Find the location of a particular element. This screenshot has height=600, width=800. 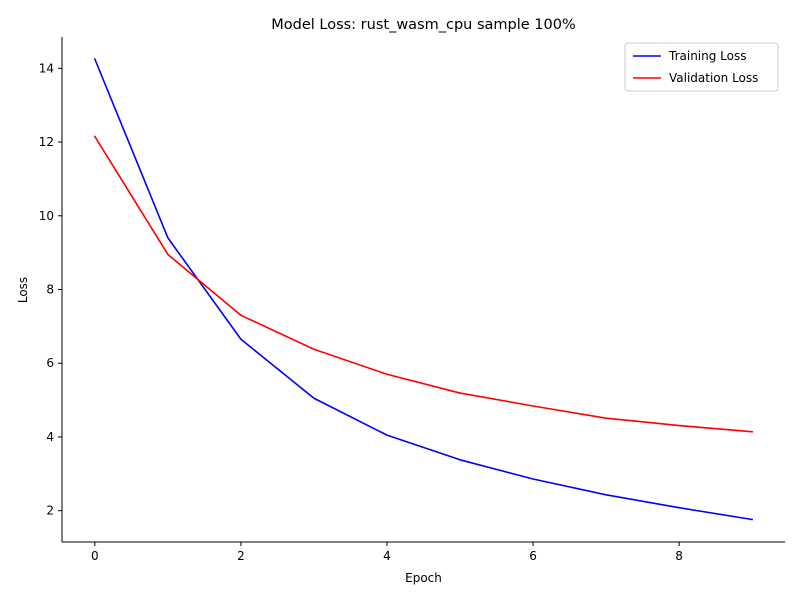

y-tick-label: 2 is located at coordinates (50, 511).